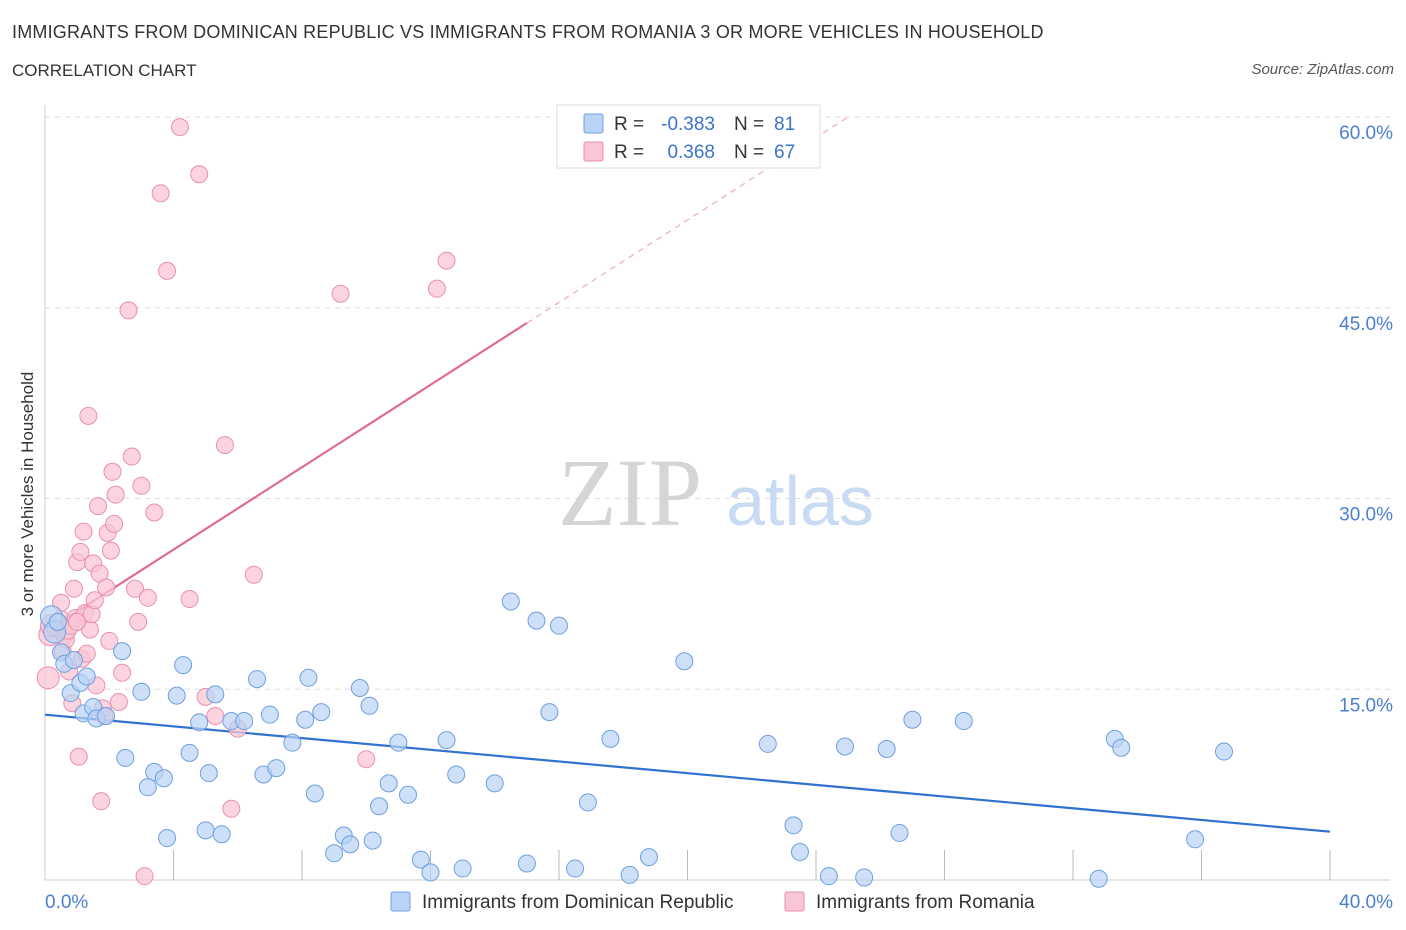 Image resolution: width=1406 pixels, height=930 pixels. Describe the element at coordinates (1366, 515) in the screenshot. I see `y-tick-label: 30.0%` at that location.